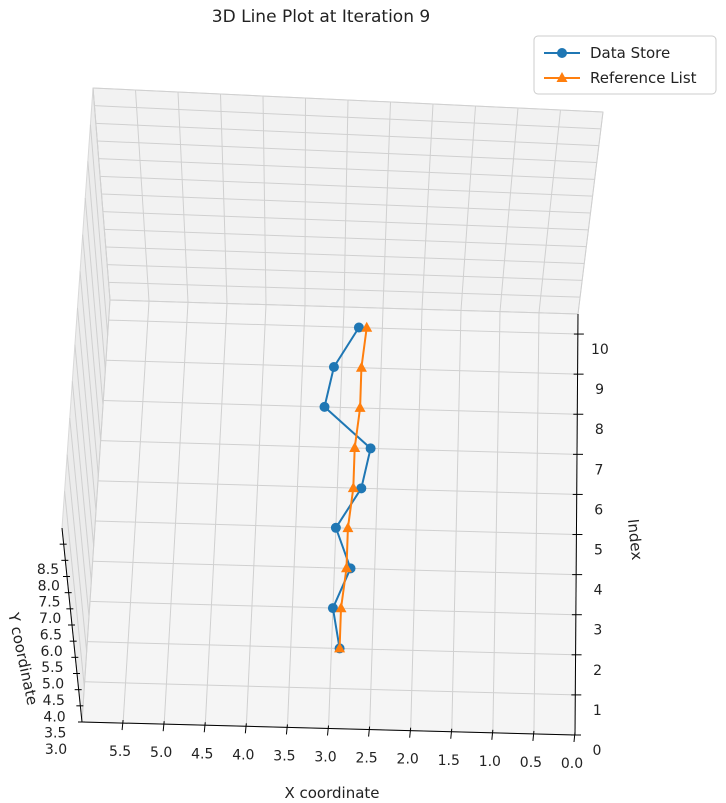 Image resolution: width=726 pixels, height=803 pixels. What do you see at coordinates (597, 751) in the screenshot?
I see `z-tick-label: 0` at bounding box center [597, 751].